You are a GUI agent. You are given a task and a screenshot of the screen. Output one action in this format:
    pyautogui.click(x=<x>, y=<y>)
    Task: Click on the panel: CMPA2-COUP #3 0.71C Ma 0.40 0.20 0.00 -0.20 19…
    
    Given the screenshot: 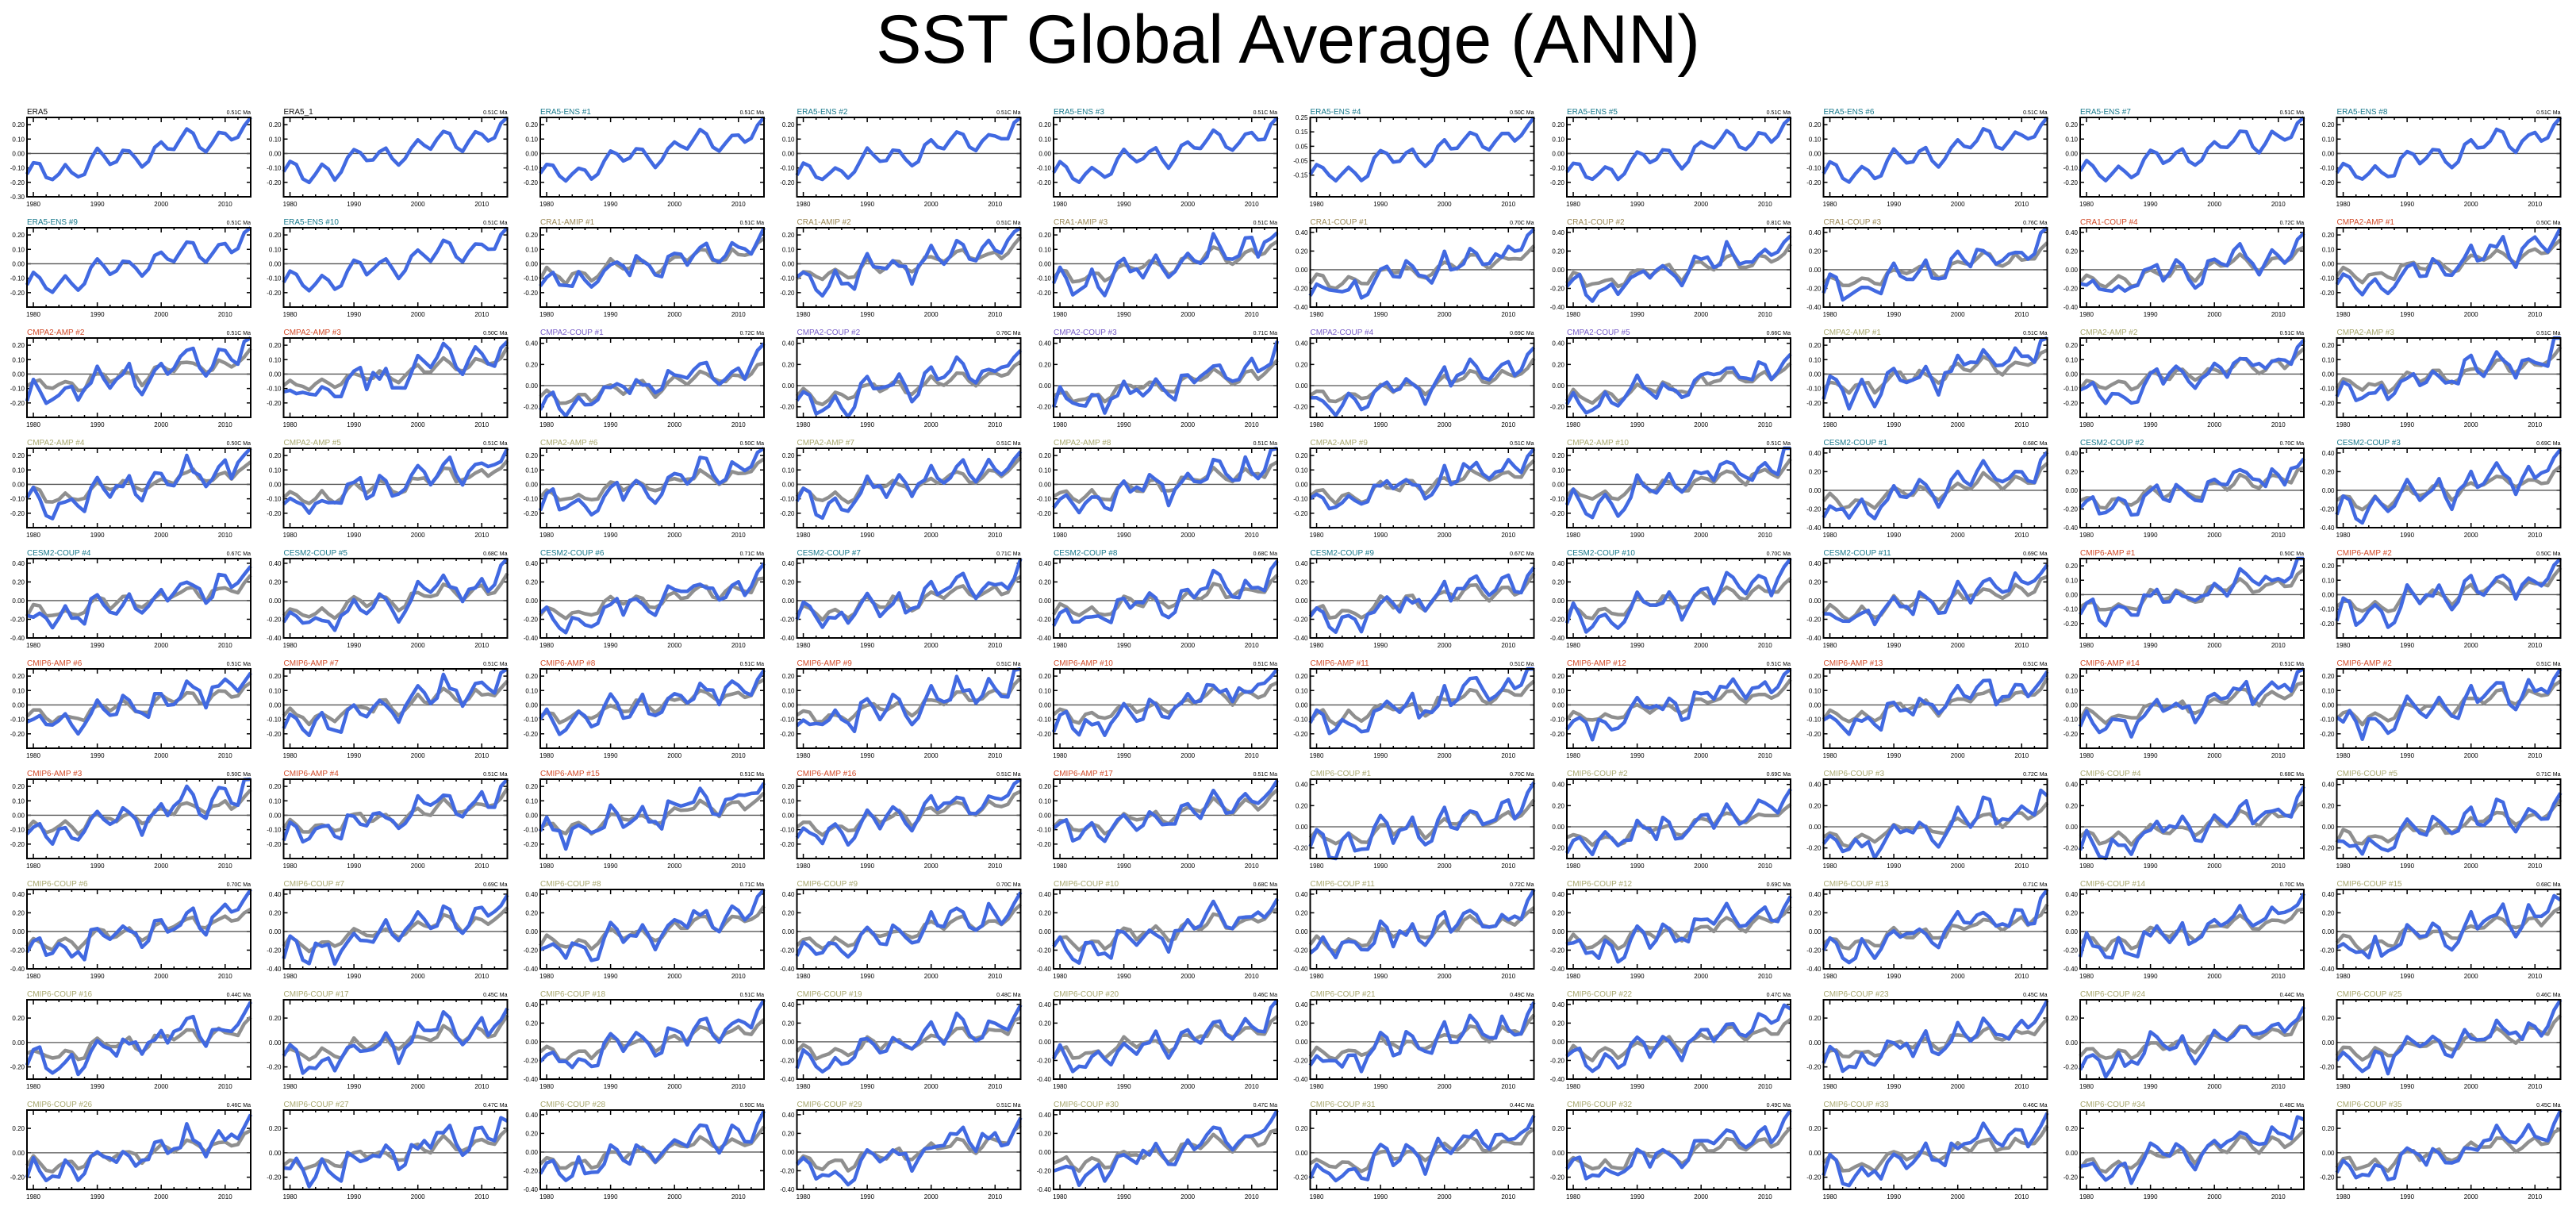 What is the action you would take?
    pyautogui.click(x=1158, y=378)
    